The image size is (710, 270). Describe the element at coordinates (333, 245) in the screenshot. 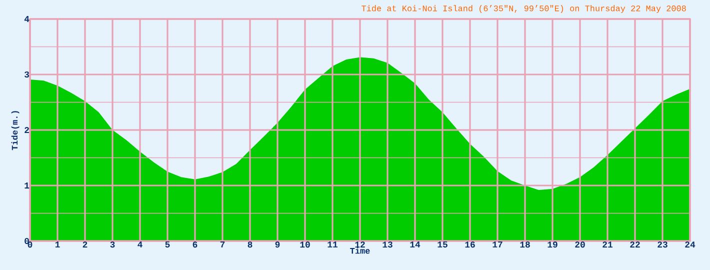

I see `x-tick-label: 11` at that location.